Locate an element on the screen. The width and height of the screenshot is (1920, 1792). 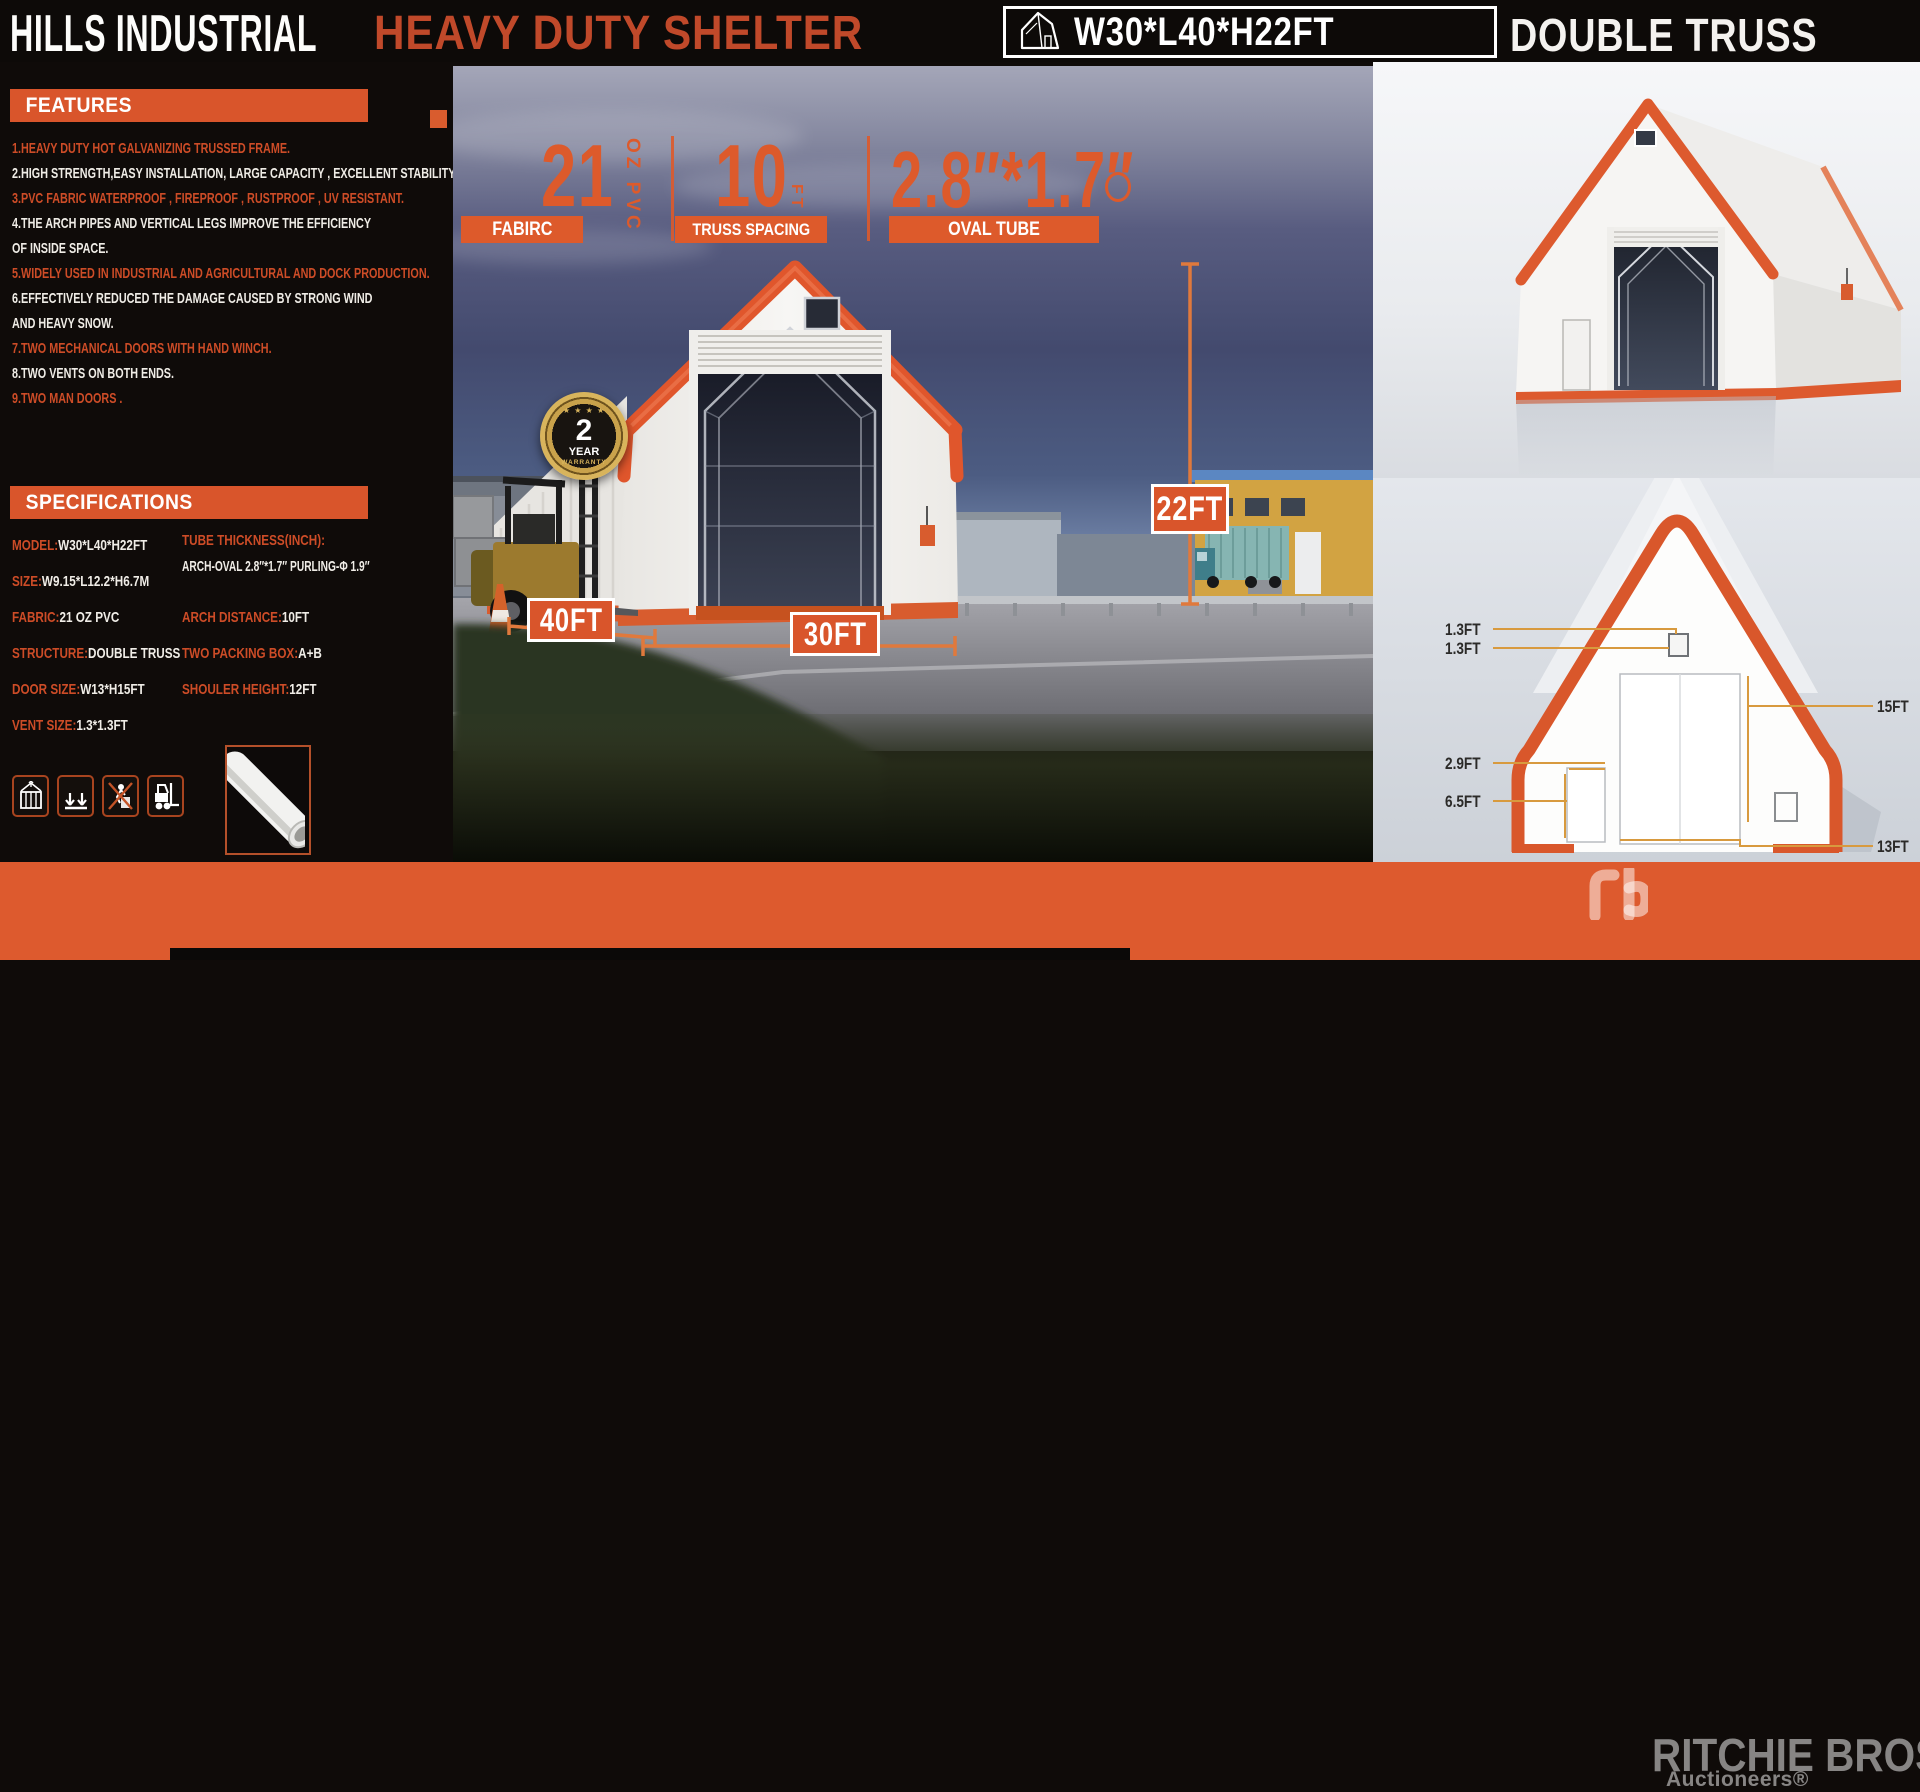
spec-row: STRUCTURE:DOUBLE TRUSS is located at coordinates (96, 653).